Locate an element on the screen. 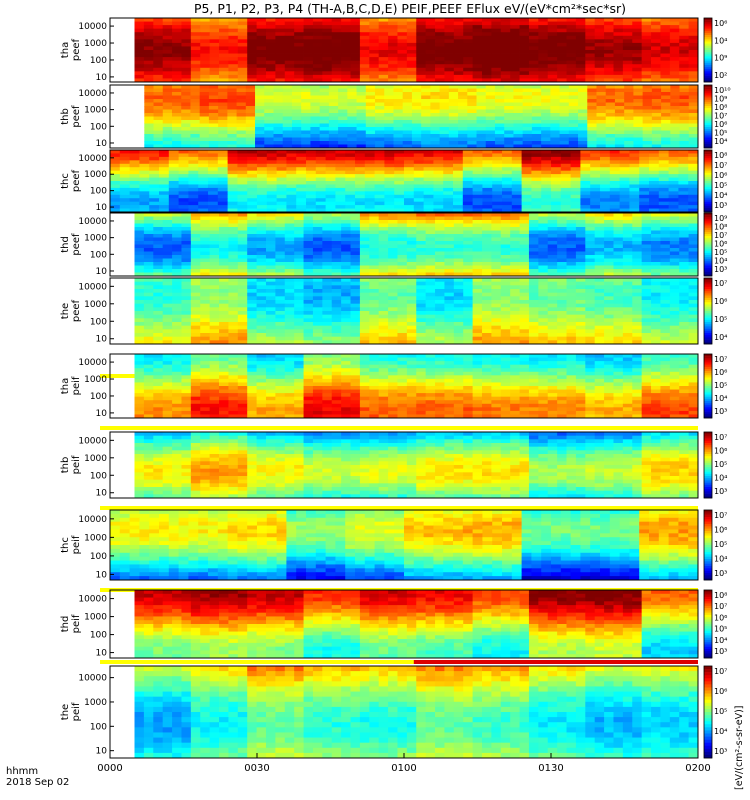 This screenshot has height=800, width=750. colorbar-tick-label: 10³ is located at coordinates (720, 269).